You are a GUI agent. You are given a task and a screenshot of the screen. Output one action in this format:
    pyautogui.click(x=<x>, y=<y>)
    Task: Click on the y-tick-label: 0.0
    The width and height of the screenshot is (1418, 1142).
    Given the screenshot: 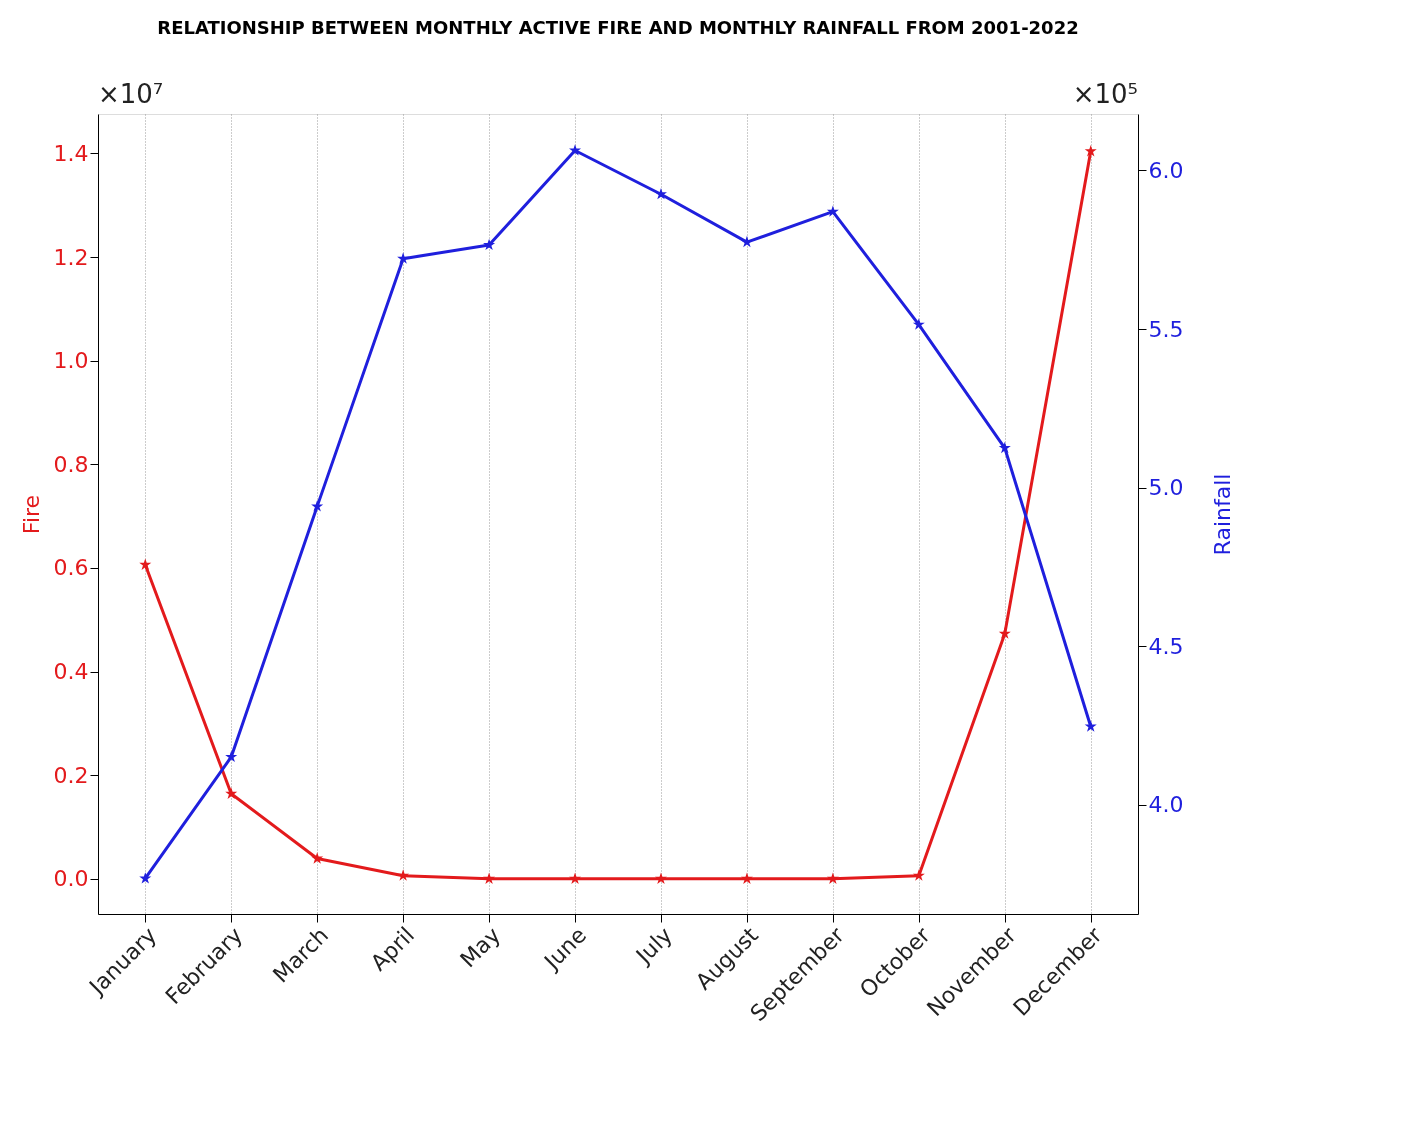 What is the action you would take?
    pyautogui.click(x=71, y=879)
    